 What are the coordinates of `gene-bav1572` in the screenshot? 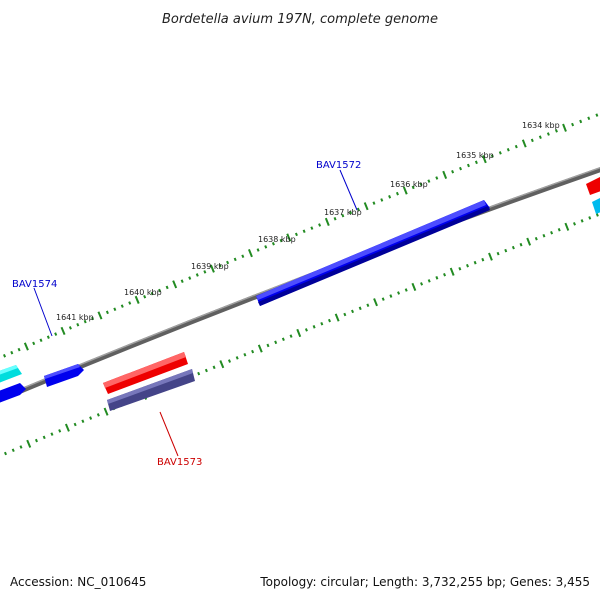 It's located at (373, 253).